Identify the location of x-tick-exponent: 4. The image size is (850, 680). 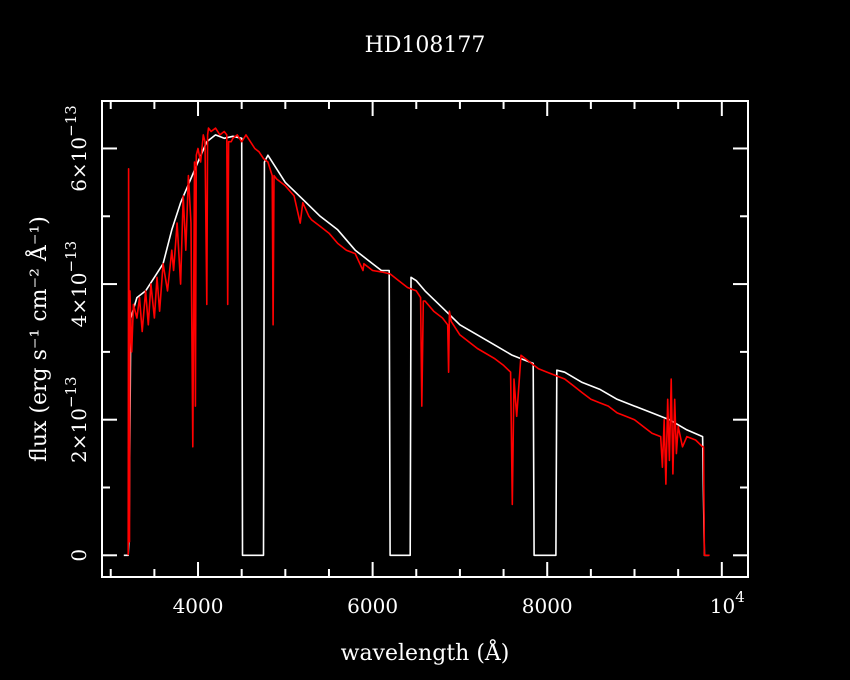
(740, 597).